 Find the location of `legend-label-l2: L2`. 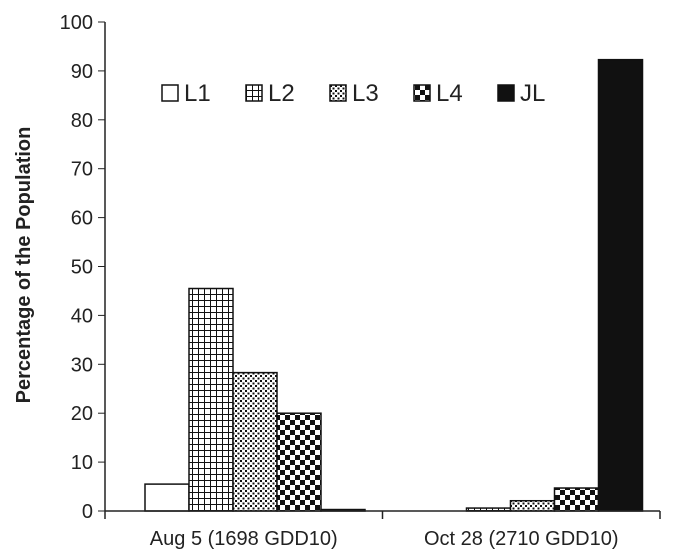

legend-label-l2: L2 is located at coordinates (281, 93).